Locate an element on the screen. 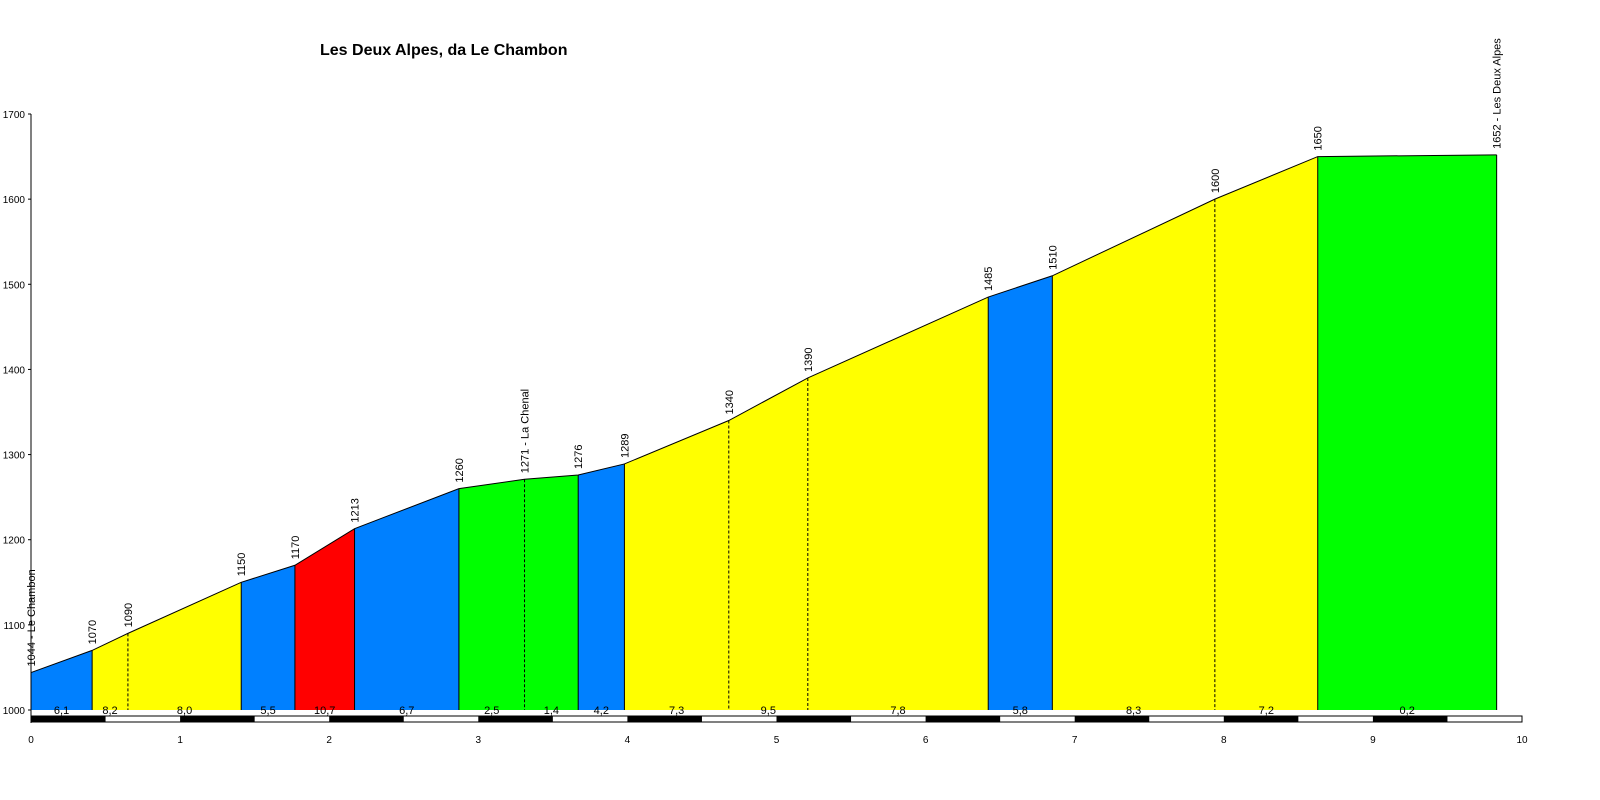 The image size is (1600, 800). y-tick-label: 1300 is located at coordinates (14, 456).